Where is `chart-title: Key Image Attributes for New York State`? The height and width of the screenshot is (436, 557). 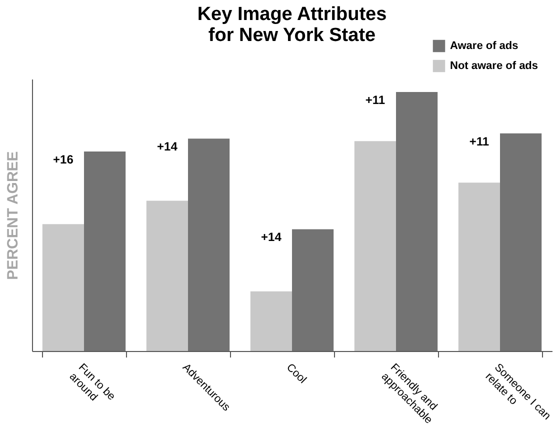
chart-title: Key Image Attributes for New York State is located at coordinates (292, 25).